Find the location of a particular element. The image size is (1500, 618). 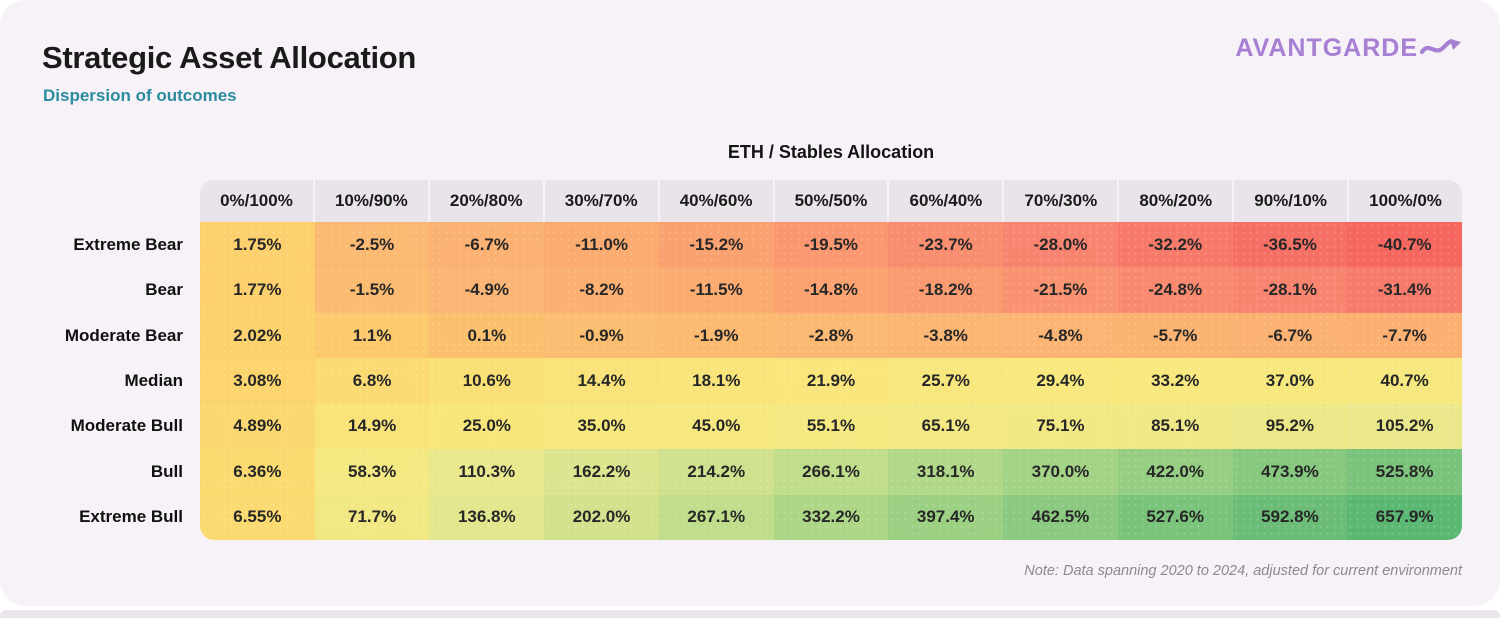

page-title: Strategic Asset Allocation is located at coordinates (229, 57).